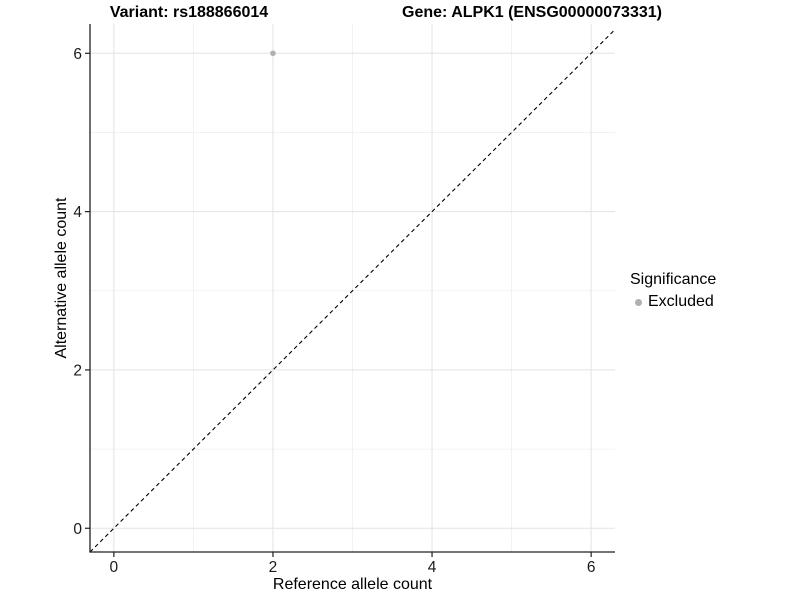 The height and width of the screenshot is (600, 800). Describe the element at coordinates (77, 54) in the screenshot. I see `y-tick-label: 6` at that location.